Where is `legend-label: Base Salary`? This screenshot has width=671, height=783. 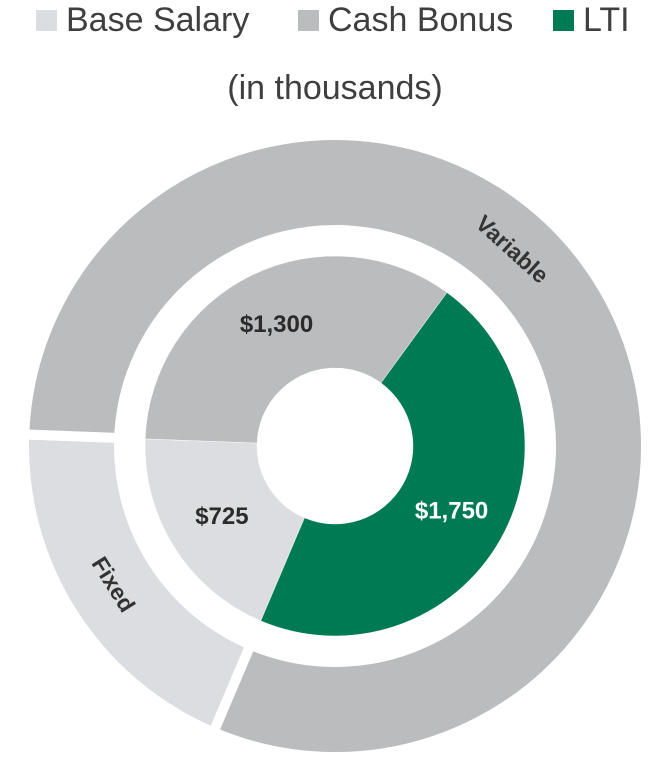 legend-label: Base Salary is located at coordinates (157, 20).